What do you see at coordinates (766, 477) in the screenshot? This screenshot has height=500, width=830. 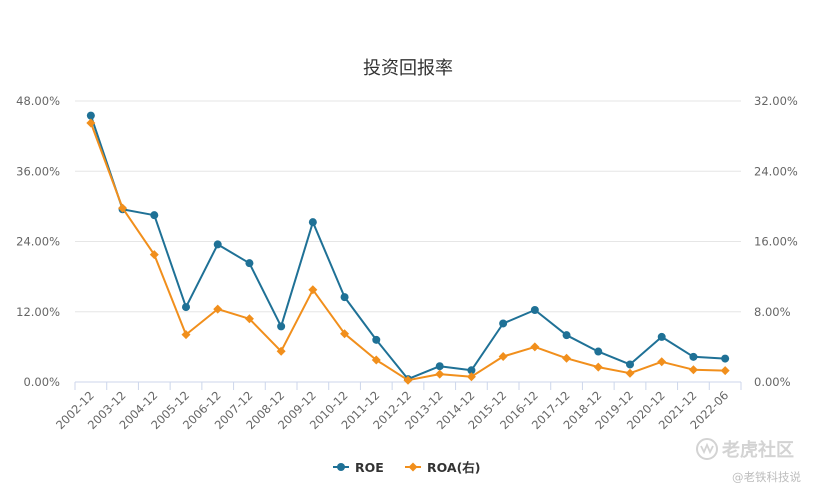 I see `watermark-author: @老铁科技说` at bounding box center [766, 477].